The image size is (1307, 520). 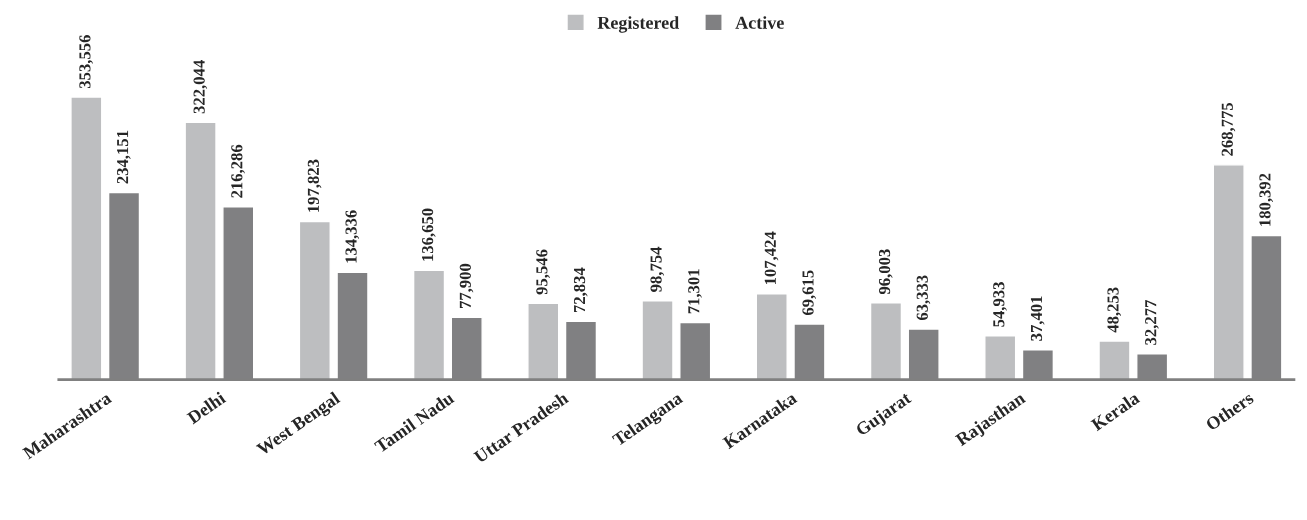 I want to click on legend-label: Active, so click(x=759, y=22).